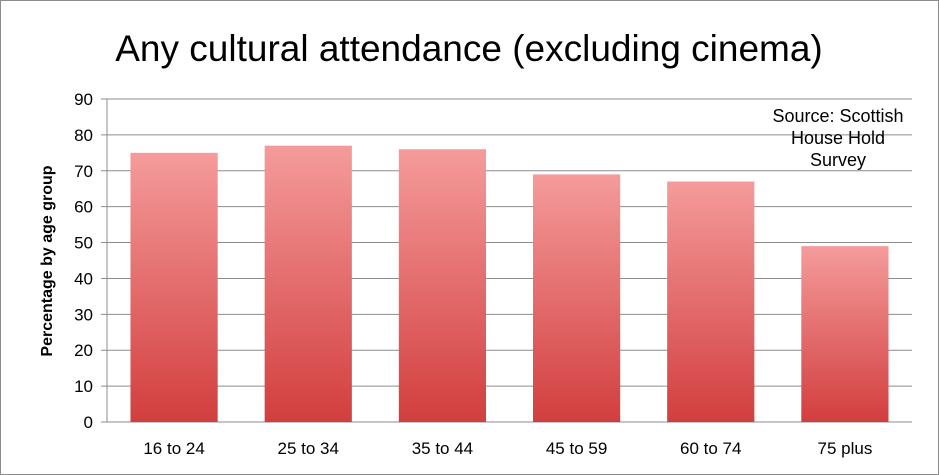  What do you see at coordinates (576, 448) in the screenshot?
I see `x-tick-label-3: 45 to 59` at bounding box center [576, 448].